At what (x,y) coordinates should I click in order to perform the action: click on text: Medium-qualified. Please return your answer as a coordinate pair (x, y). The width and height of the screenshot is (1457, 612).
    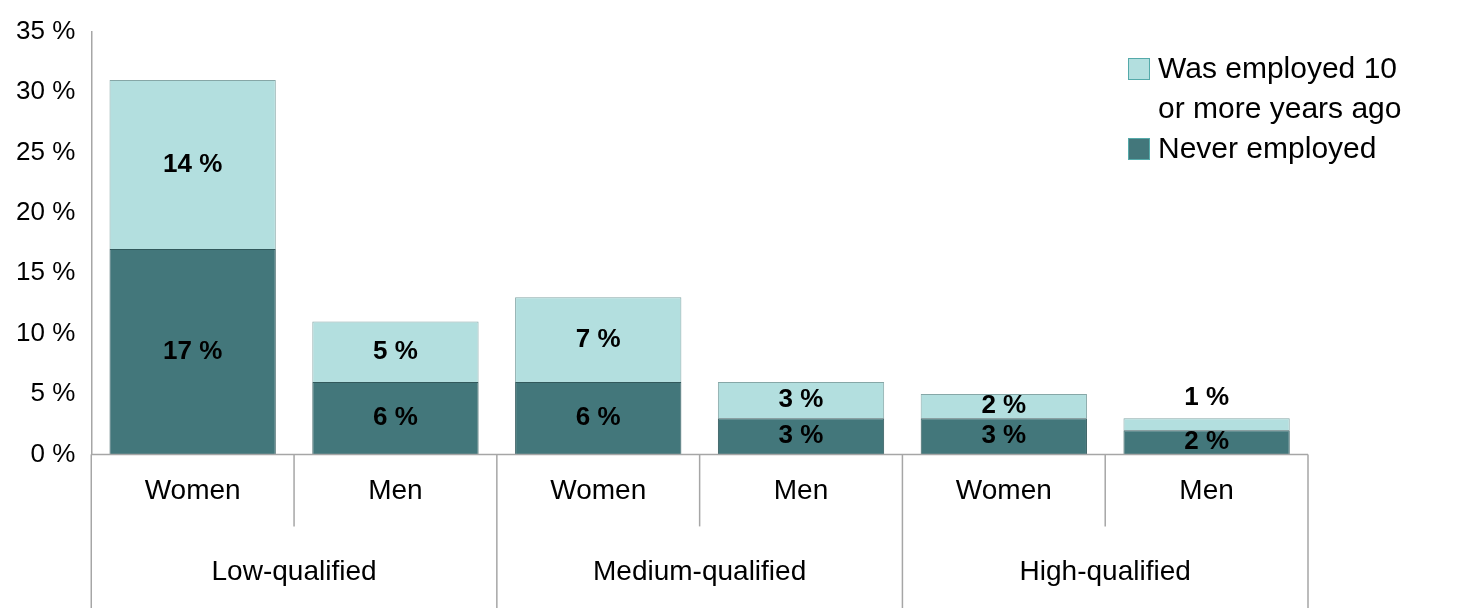
    Looking at the image, I should click on (700, 571).